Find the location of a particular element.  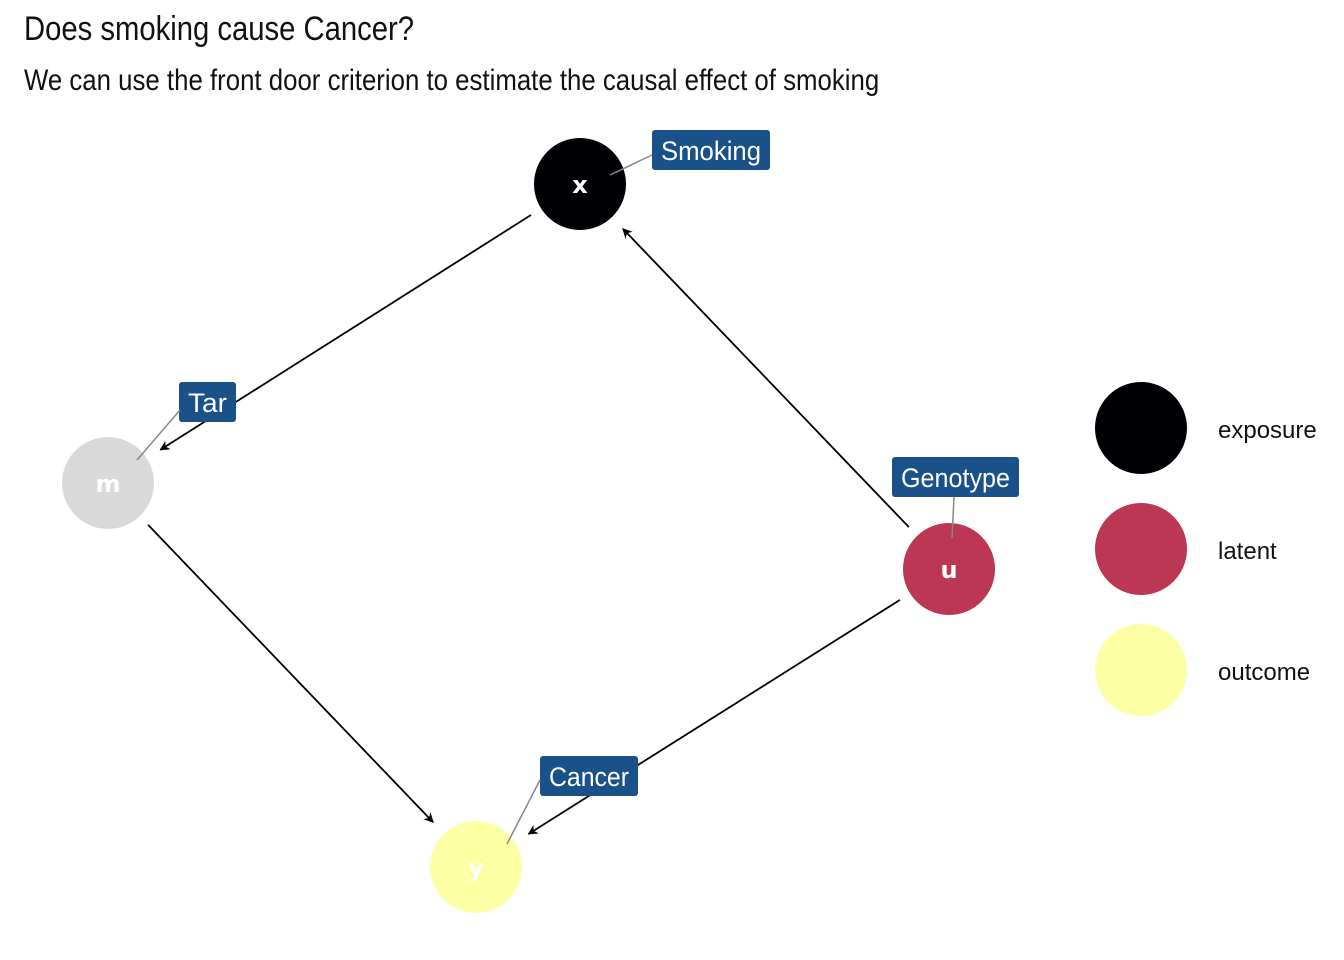

node-x-label: Smoking is located at coordinates (689, 153).